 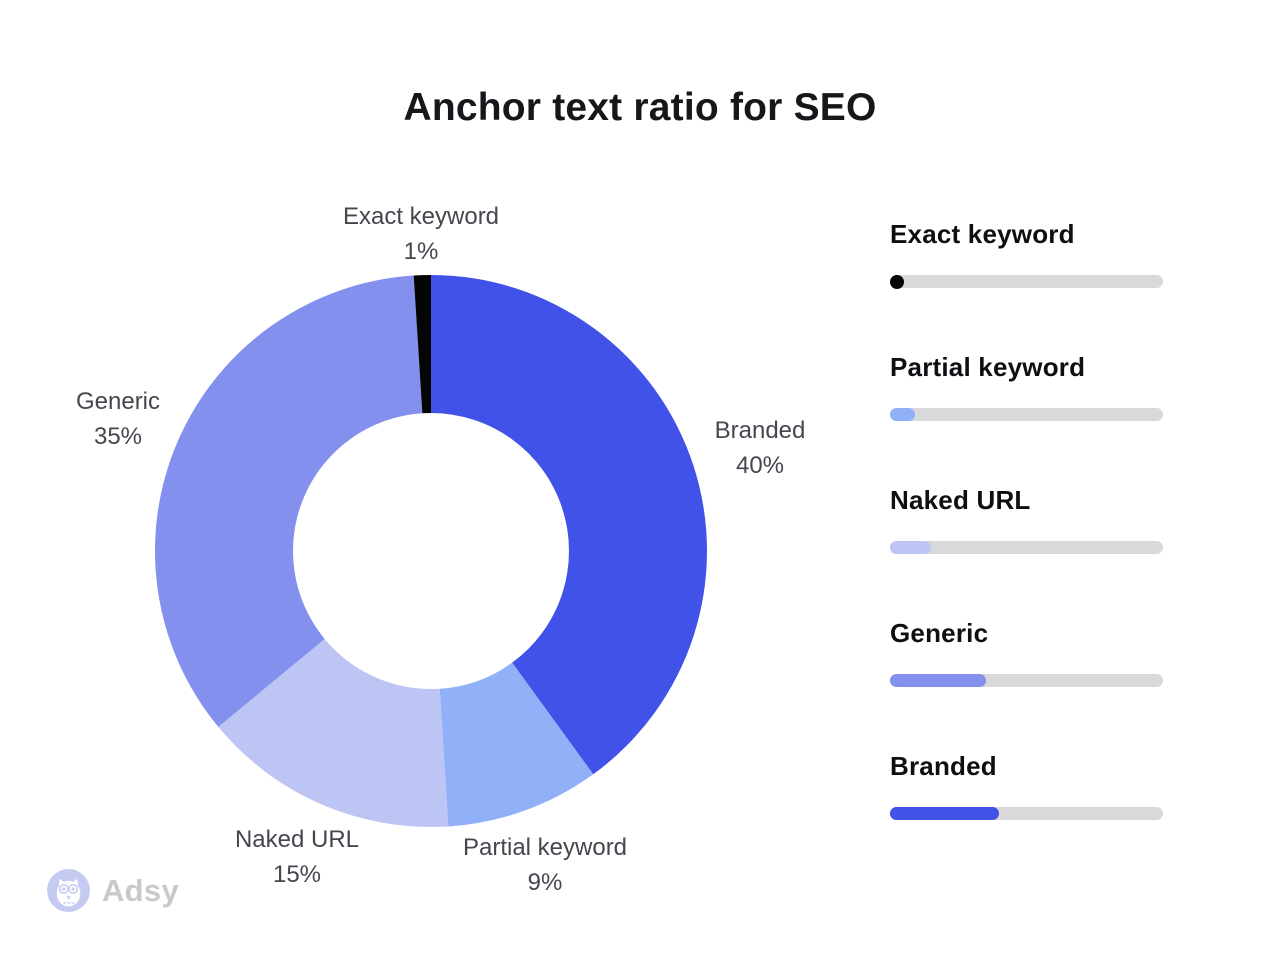 I want to click on donut-segment-generic, so click(x=288, y=501).